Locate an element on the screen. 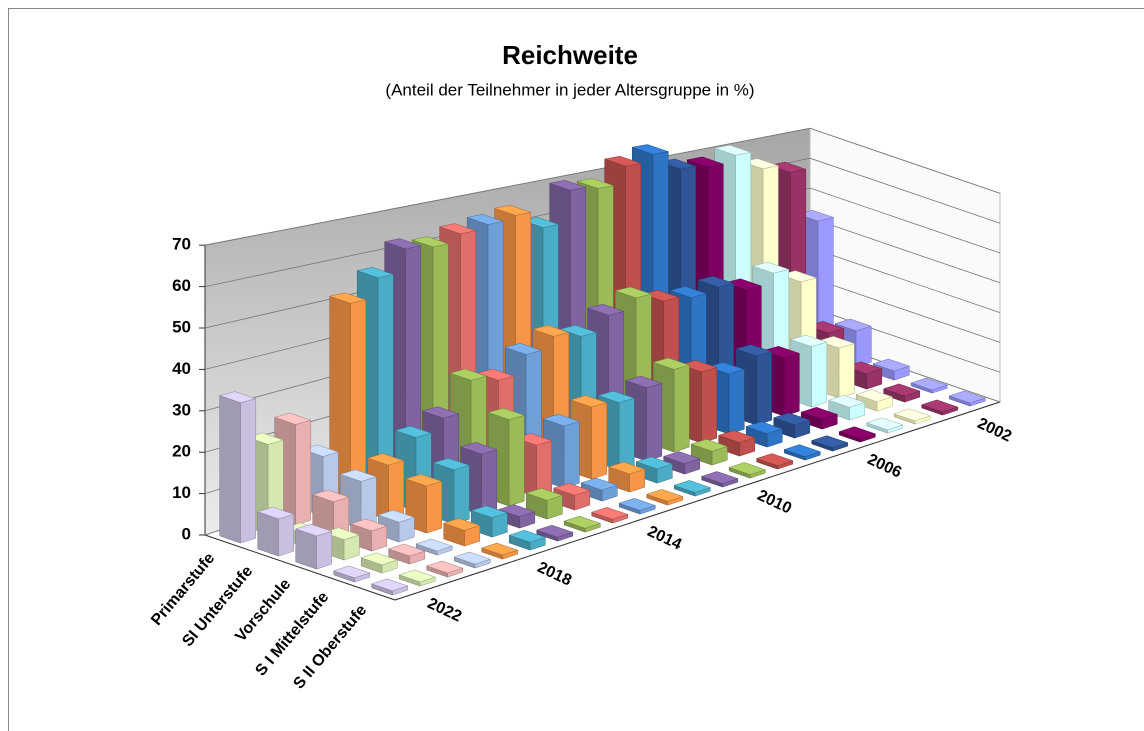 This screenshot has width=1144, height=731. grid-line is located at coordinates (602, 186).